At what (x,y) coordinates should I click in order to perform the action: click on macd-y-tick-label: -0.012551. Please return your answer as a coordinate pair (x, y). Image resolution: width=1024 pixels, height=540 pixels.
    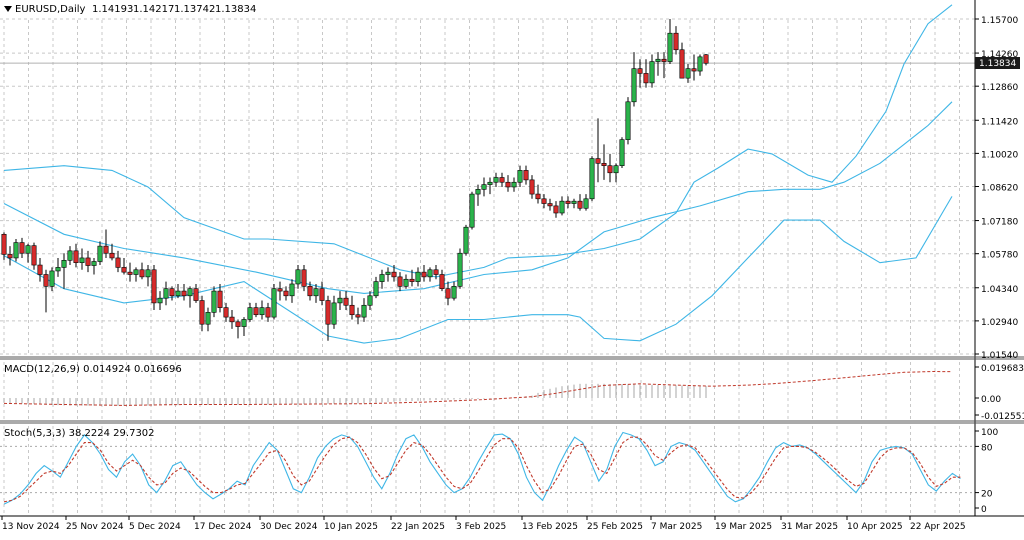
    Looking at the image, I should click on (1002, 417).